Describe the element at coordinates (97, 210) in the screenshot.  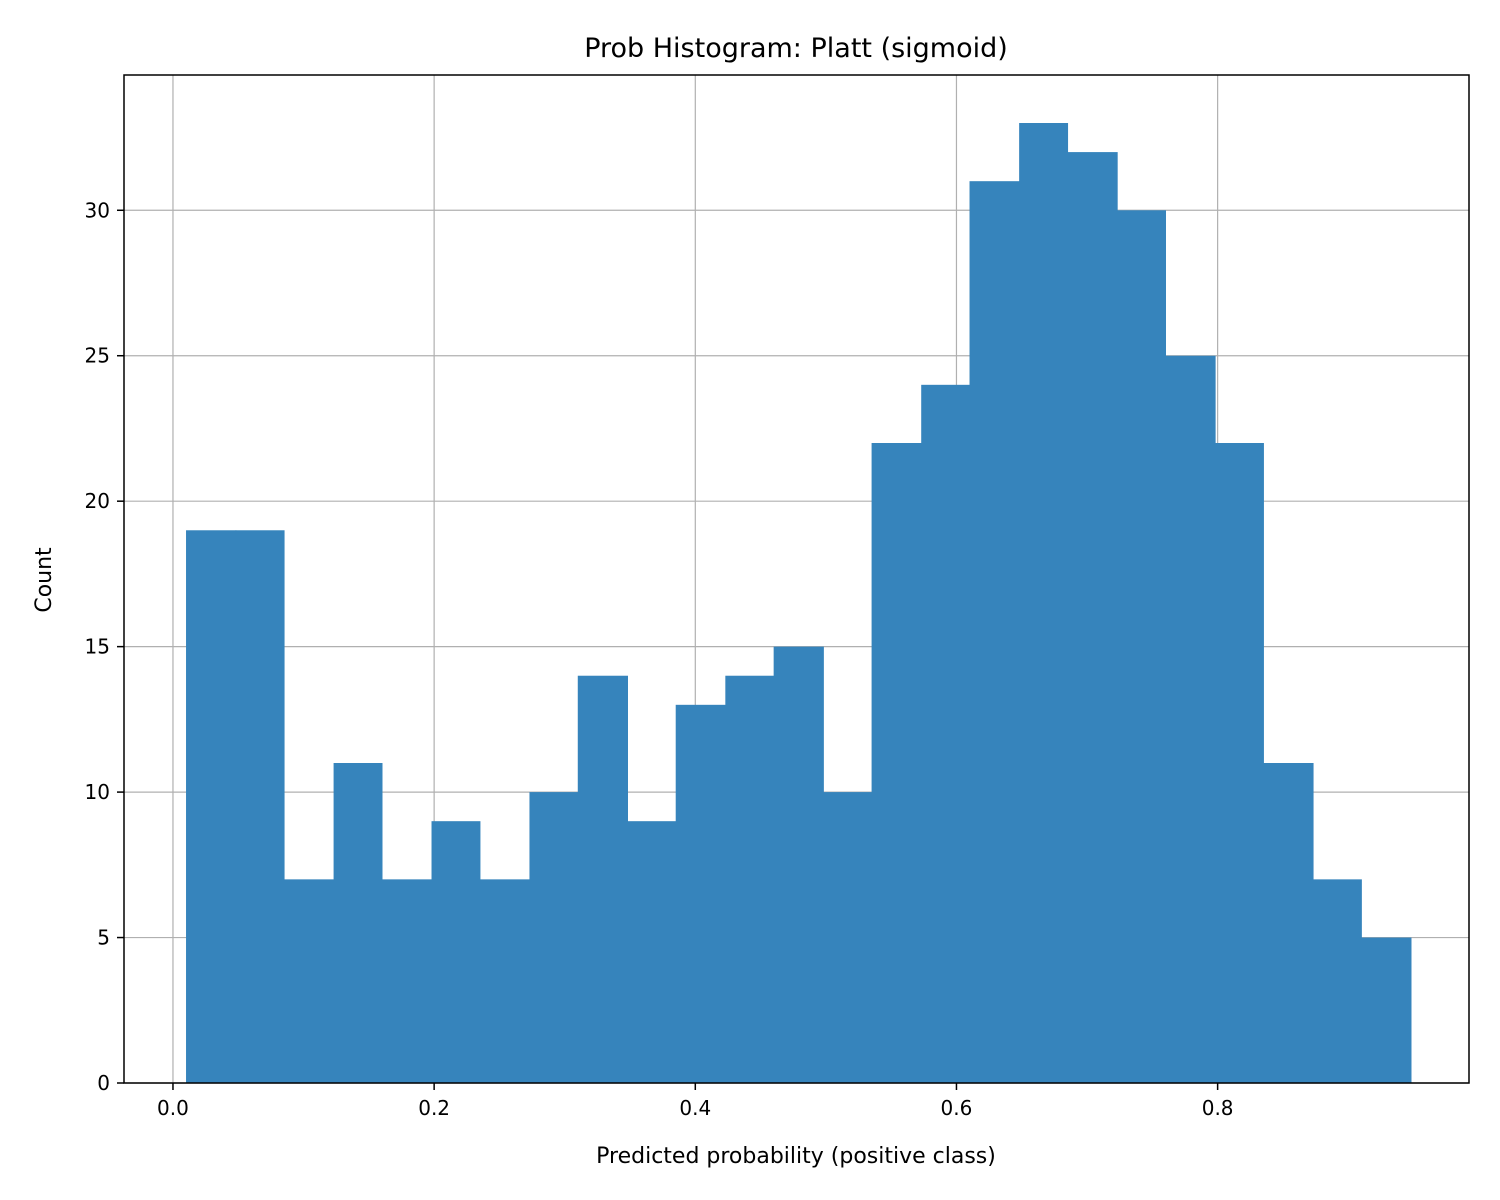
I see `y-tick-label: 30` at that location.